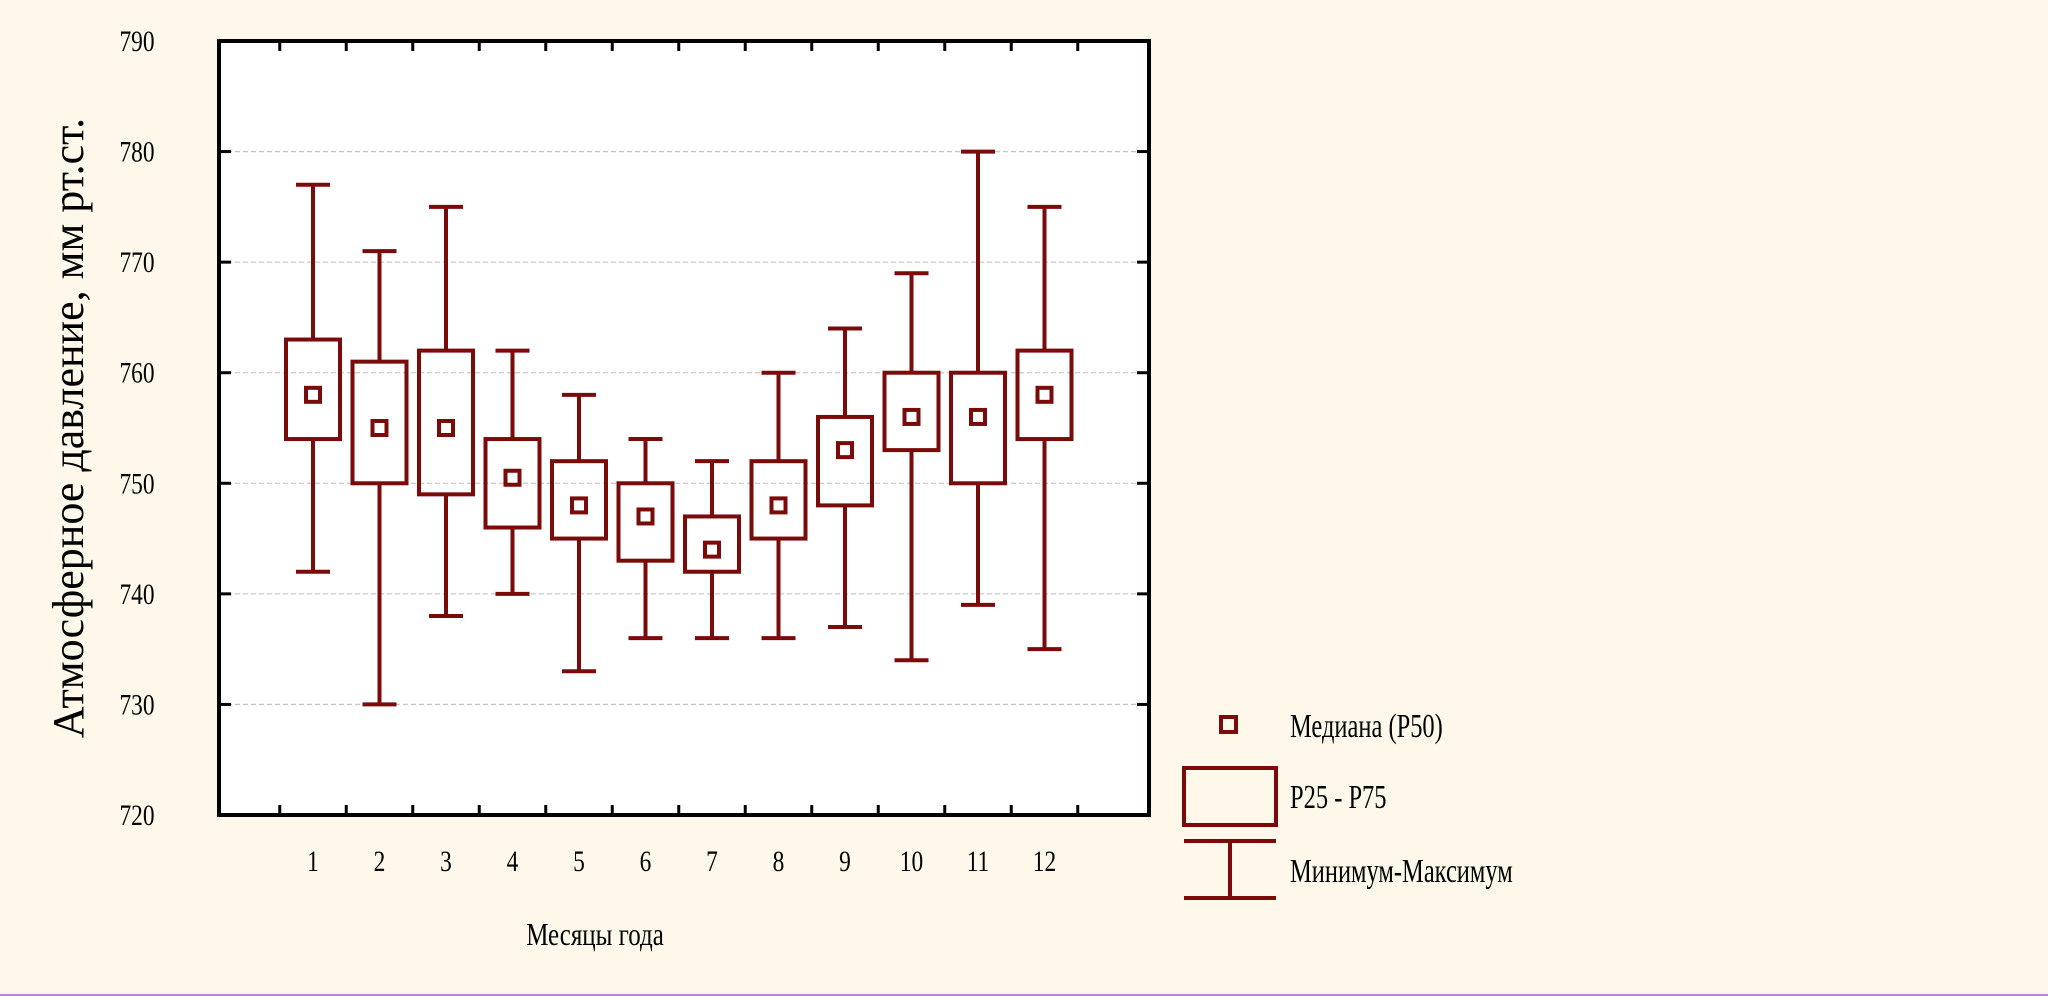  What do you see at coordinates (911, 860) in the screenshot?
I see `x-tick-label: 10` at bounding box center [911, 860].